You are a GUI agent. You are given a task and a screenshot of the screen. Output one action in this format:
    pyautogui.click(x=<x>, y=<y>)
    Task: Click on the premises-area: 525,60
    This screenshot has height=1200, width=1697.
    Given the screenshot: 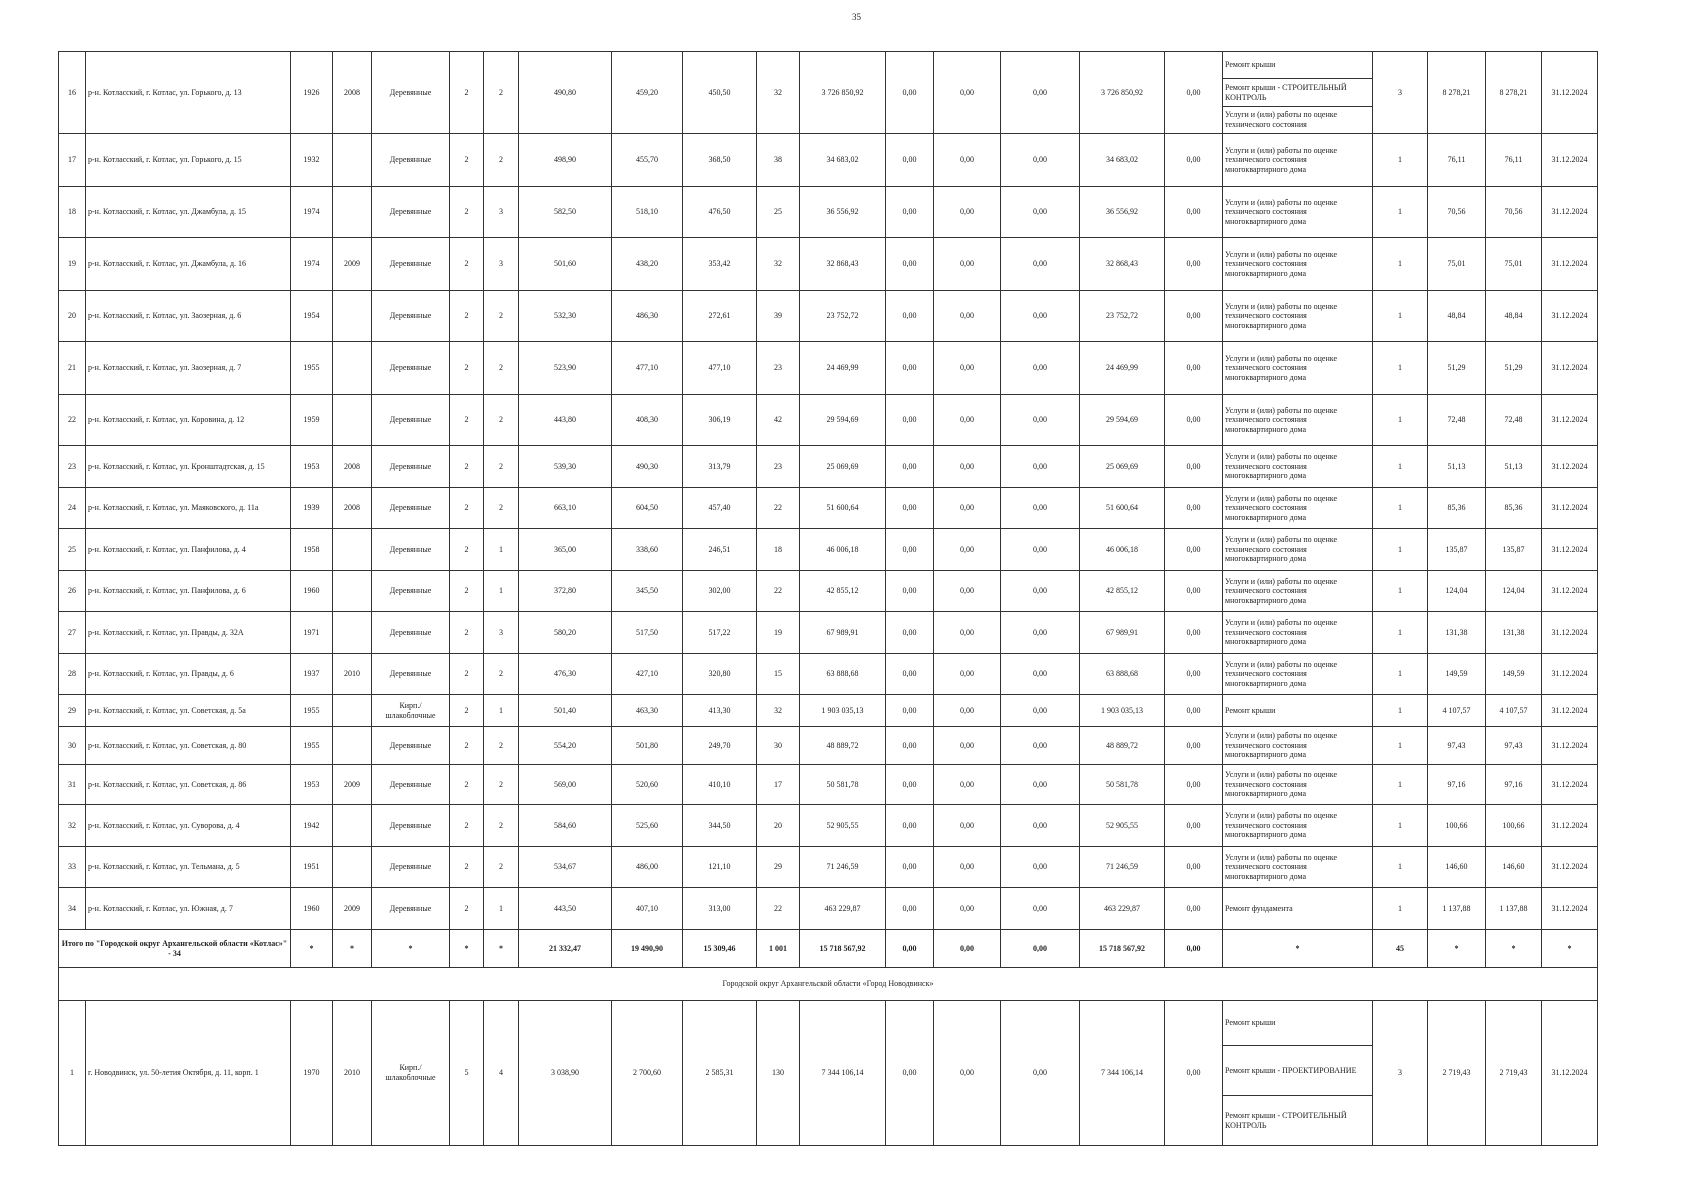 What is the action you would take?
    pyautogui.click(x=647, y=825)
    